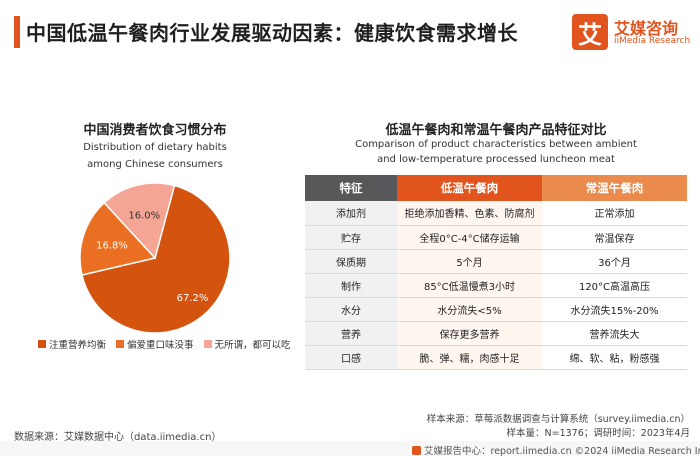 This screenshot has height=456, width=700. I want to click on header-feature: 特征, so click(351, 188).